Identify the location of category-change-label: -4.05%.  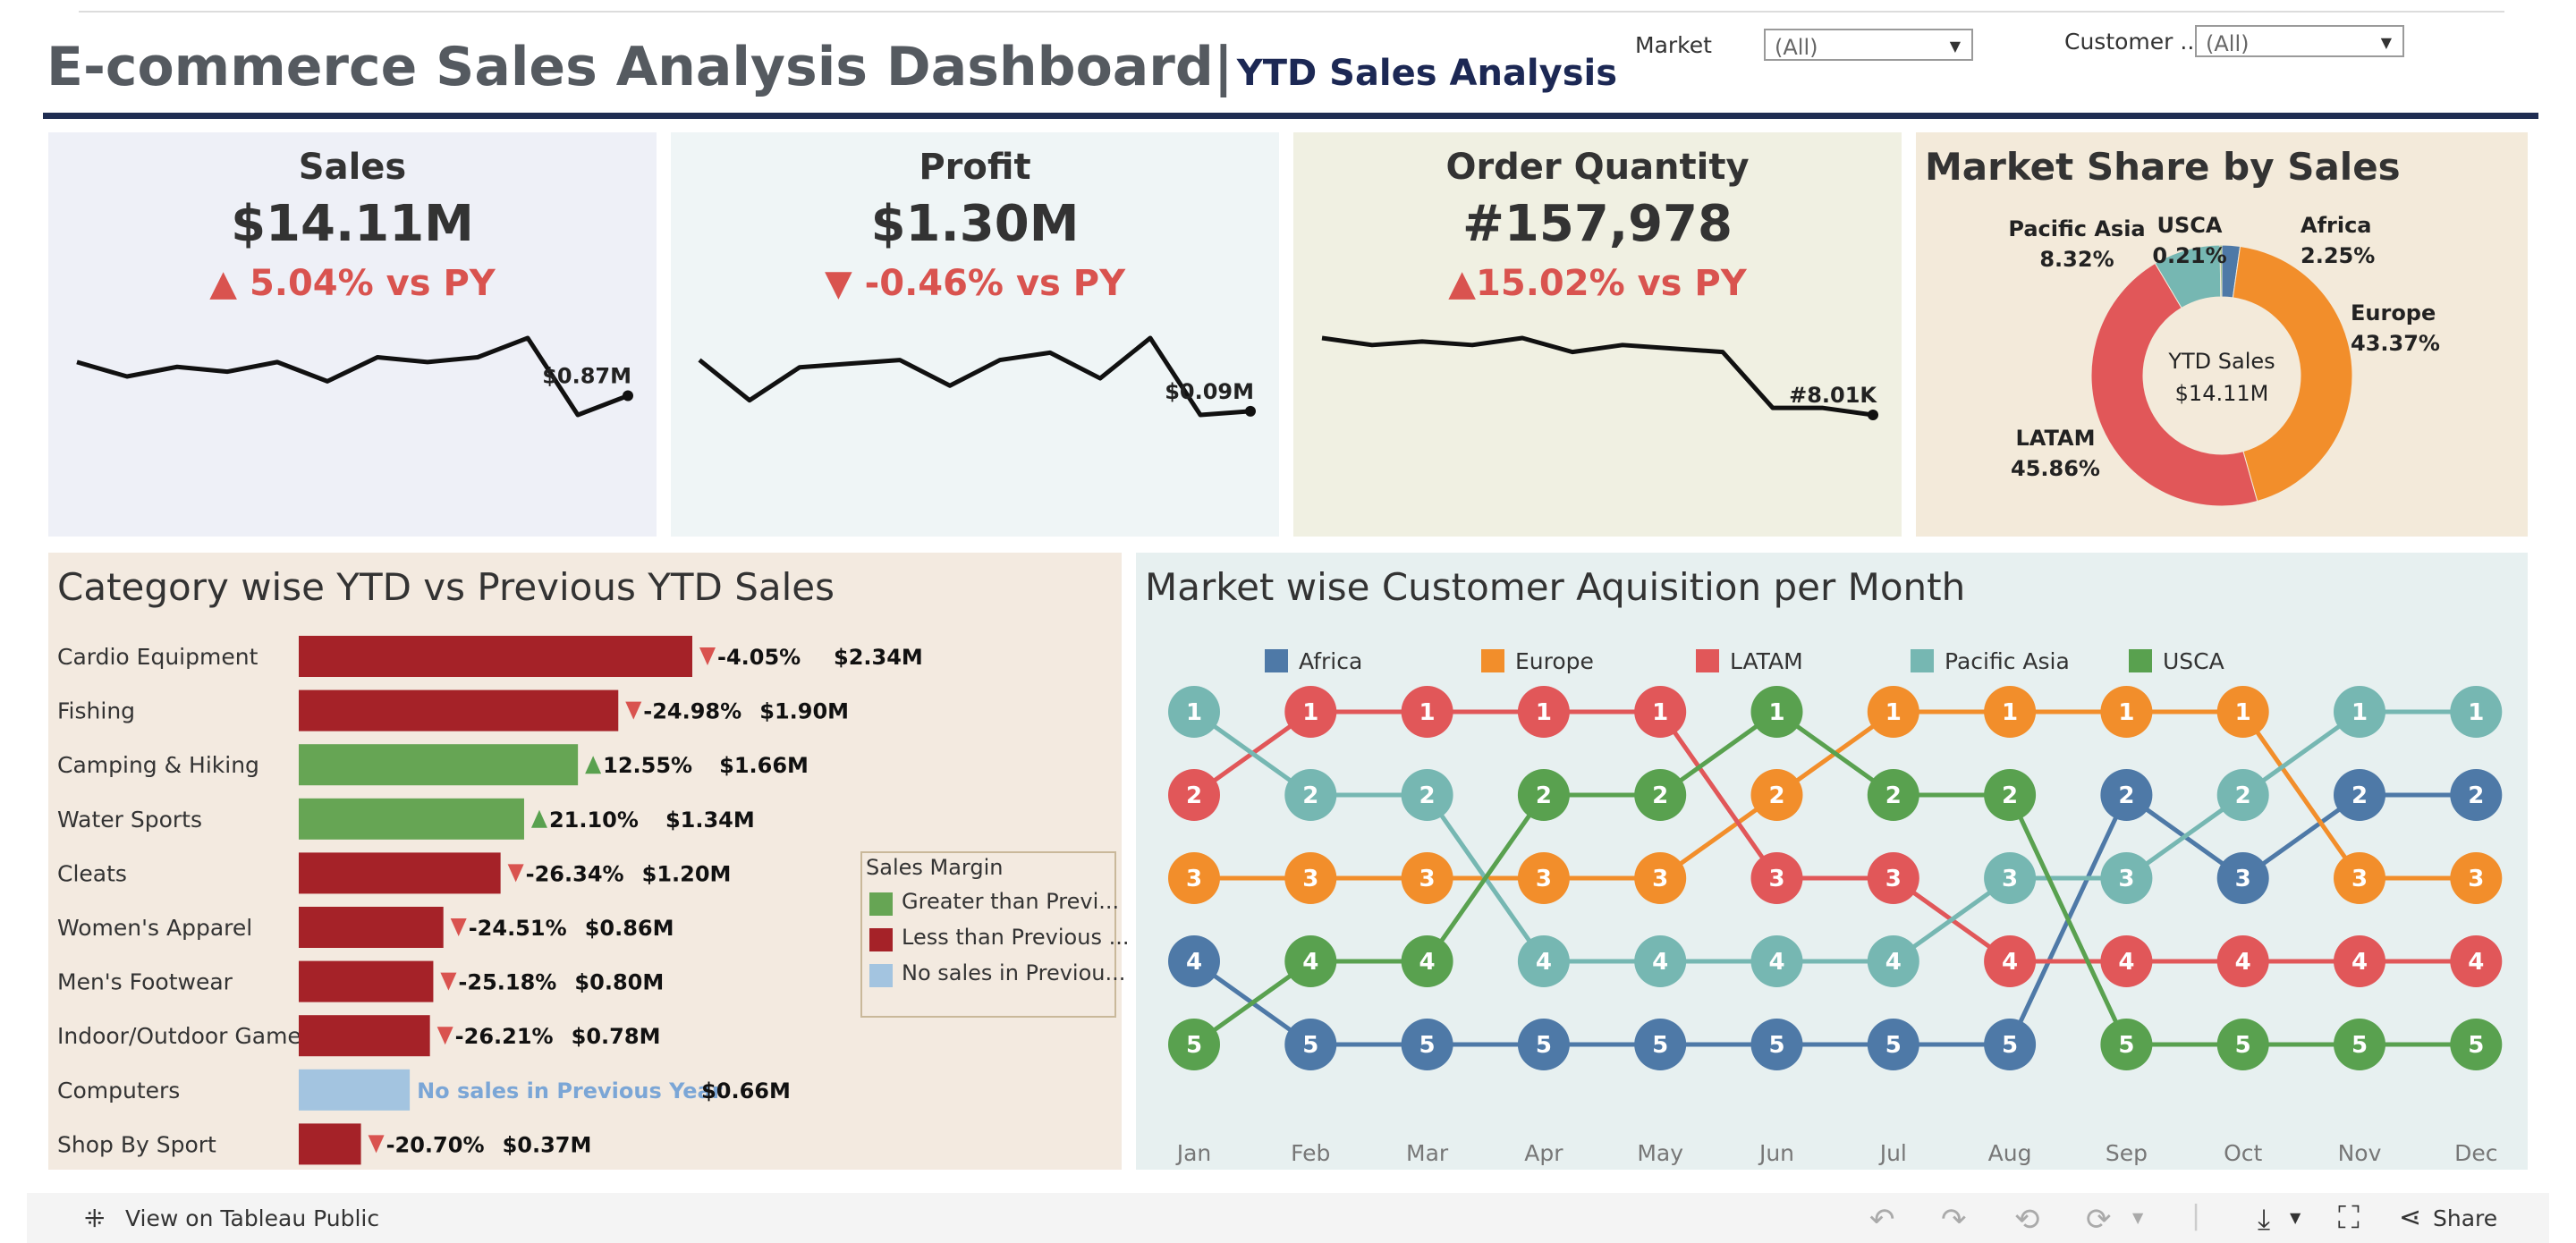
(759, 657).